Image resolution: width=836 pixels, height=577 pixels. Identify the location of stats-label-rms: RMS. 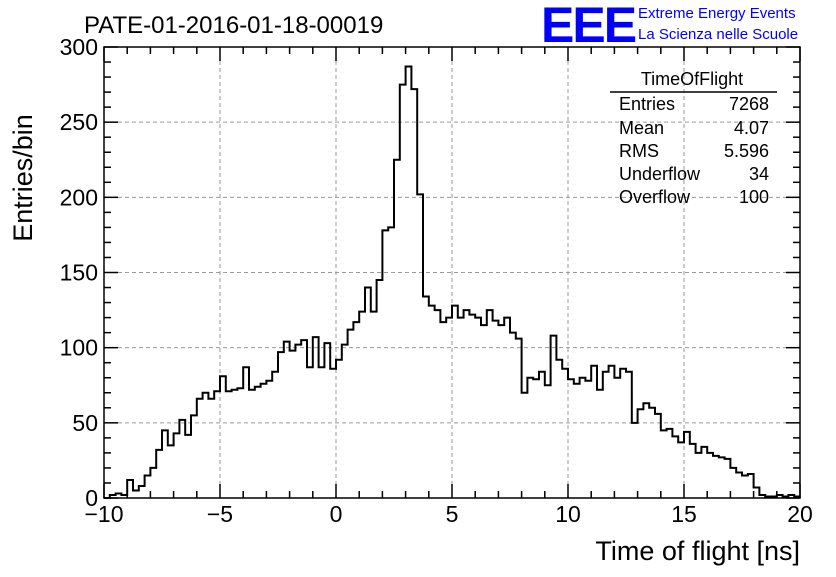
(639, 151).